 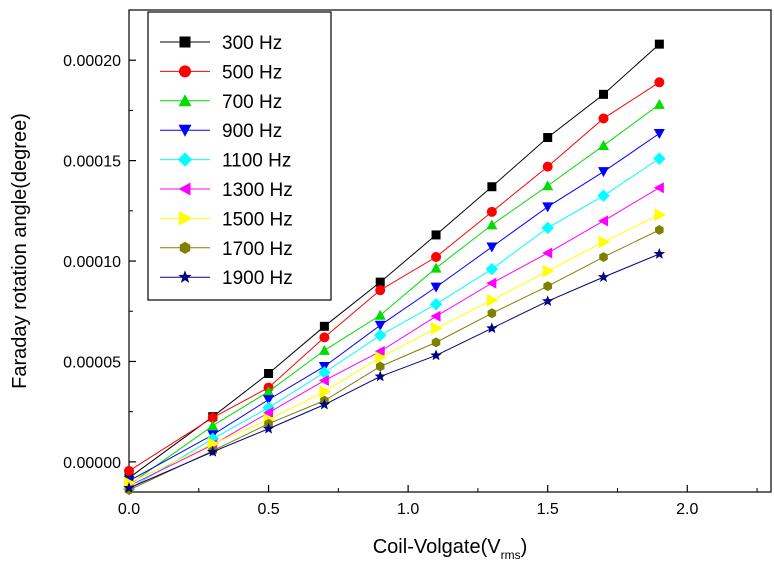 I want to click on x-axis-label-subscript: rms, so click(x=511, y=555).